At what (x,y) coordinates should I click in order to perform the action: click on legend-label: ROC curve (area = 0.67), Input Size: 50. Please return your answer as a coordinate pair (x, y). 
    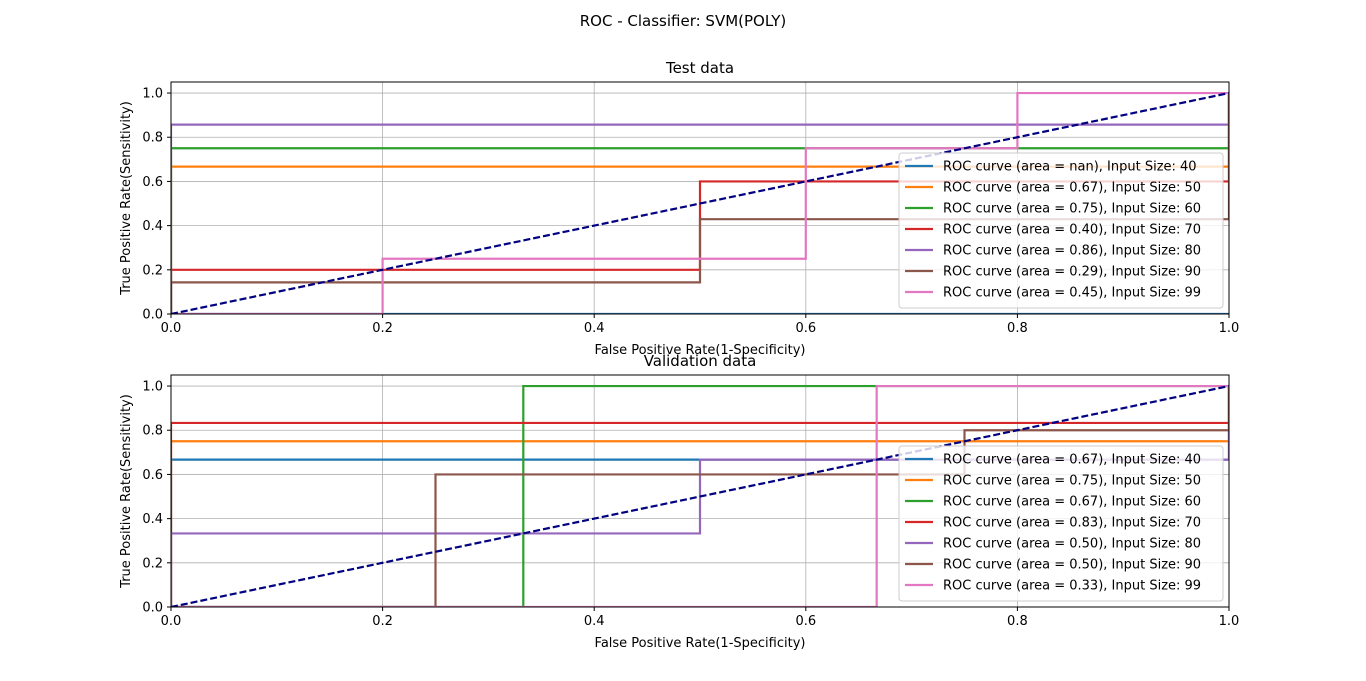
    Looking at the image, I should click on (1072, 188).